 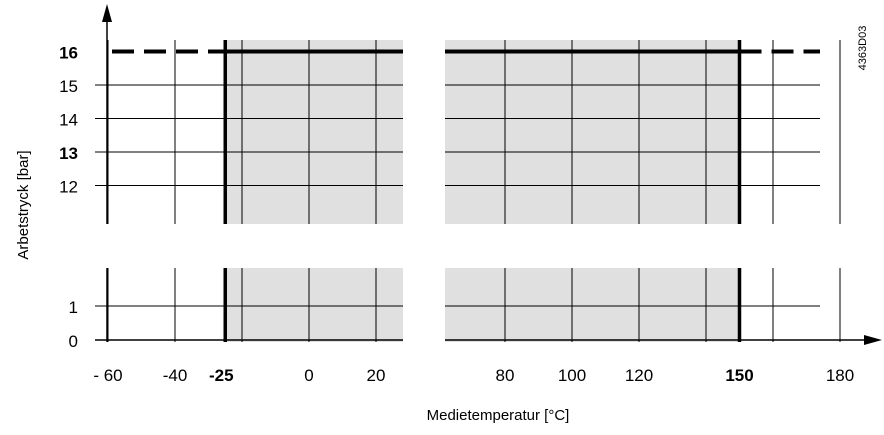 I want to click on x-axis-label: Medietemperatur [°C], so click(x=498, y=415).